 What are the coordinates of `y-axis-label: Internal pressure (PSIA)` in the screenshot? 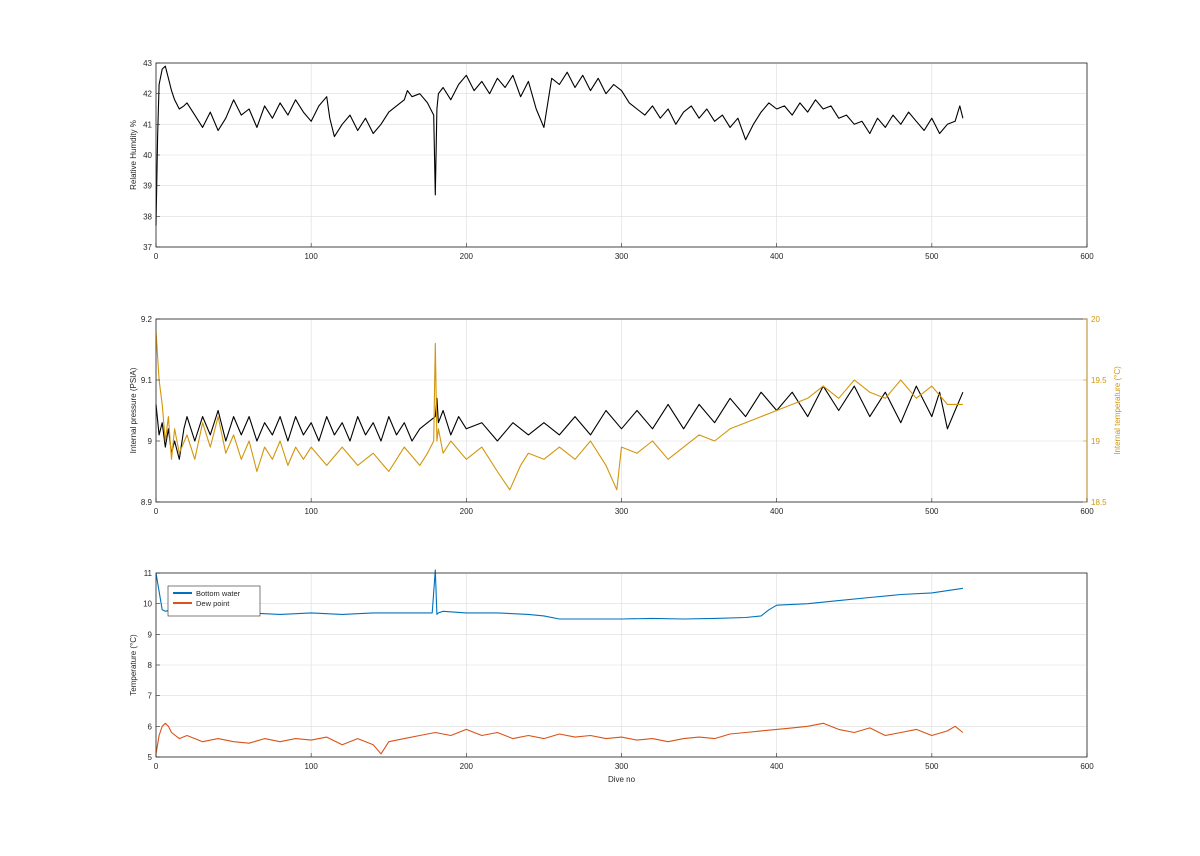 It's located at (133, 410).